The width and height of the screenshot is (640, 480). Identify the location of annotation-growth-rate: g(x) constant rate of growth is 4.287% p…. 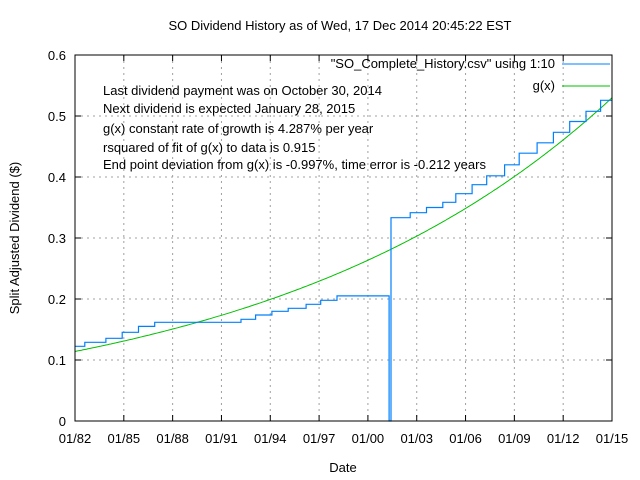
(238, 128).